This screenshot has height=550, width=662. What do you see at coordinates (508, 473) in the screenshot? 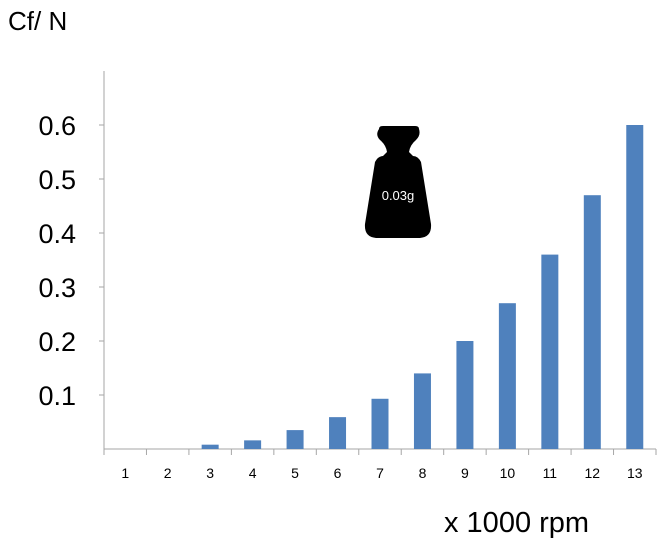
I see `x-tick-label: 10` at bounding box center [508, 473].